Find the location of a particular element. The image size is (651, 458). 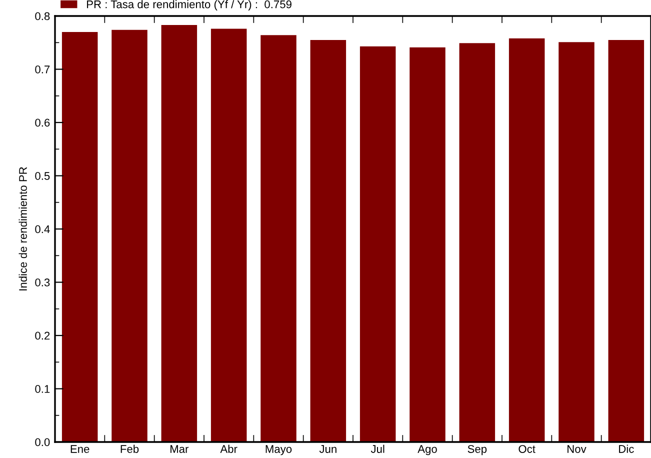

y-tick-label: 0.2 is located at coordinates (42, 336).